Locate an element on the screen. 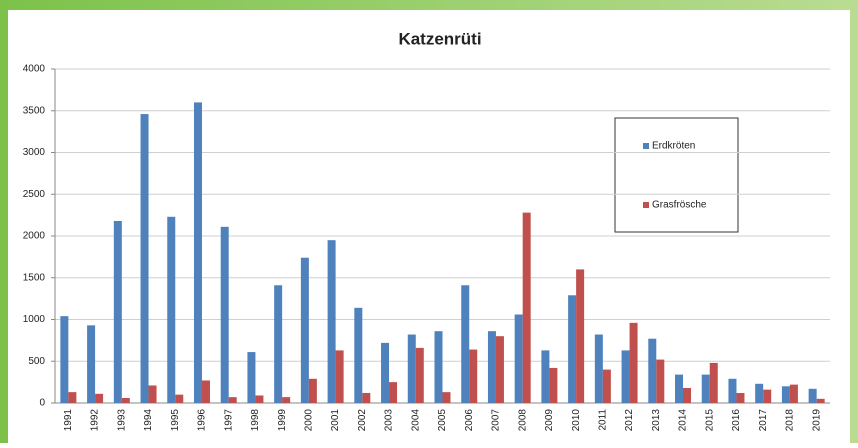  x-tick-label: 2006 is located at coordinates (469, 420).